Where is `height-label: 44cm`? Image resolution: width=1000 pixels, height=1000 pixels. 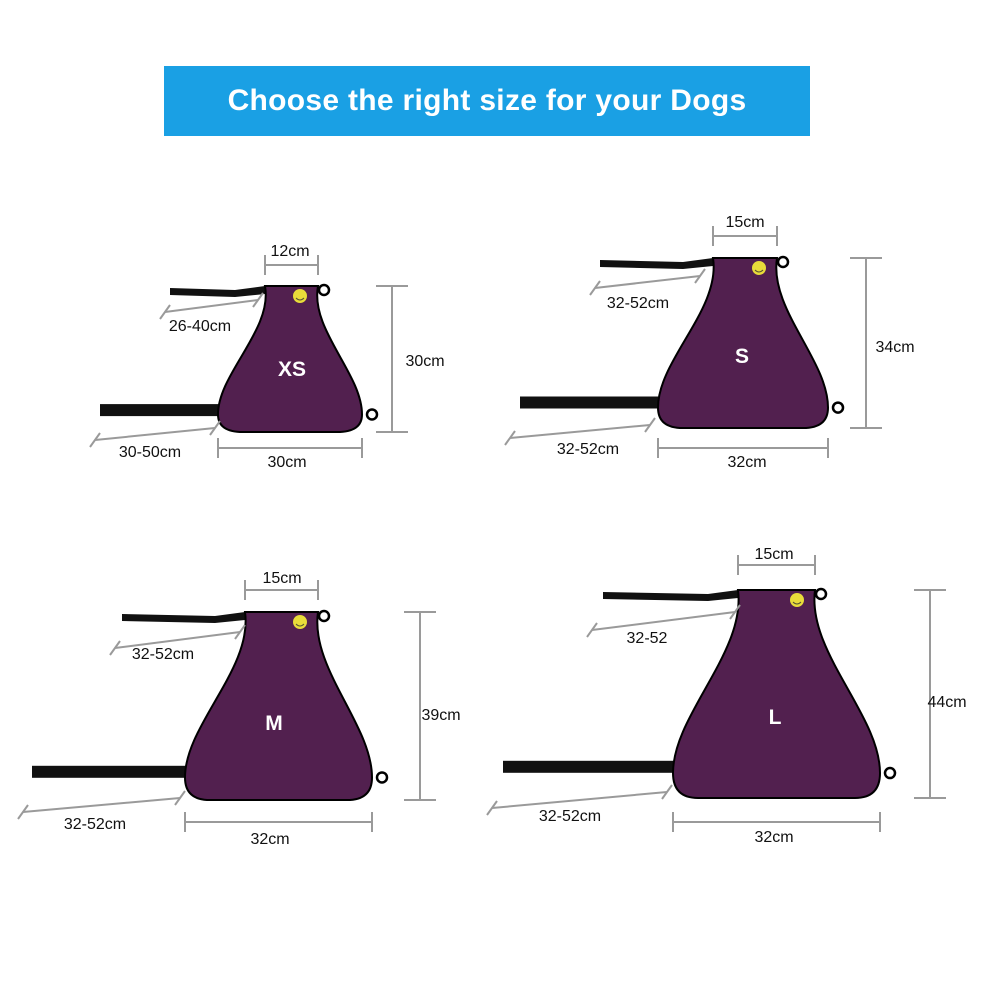
height-label: 44cm is located at coordinates (946, 702).